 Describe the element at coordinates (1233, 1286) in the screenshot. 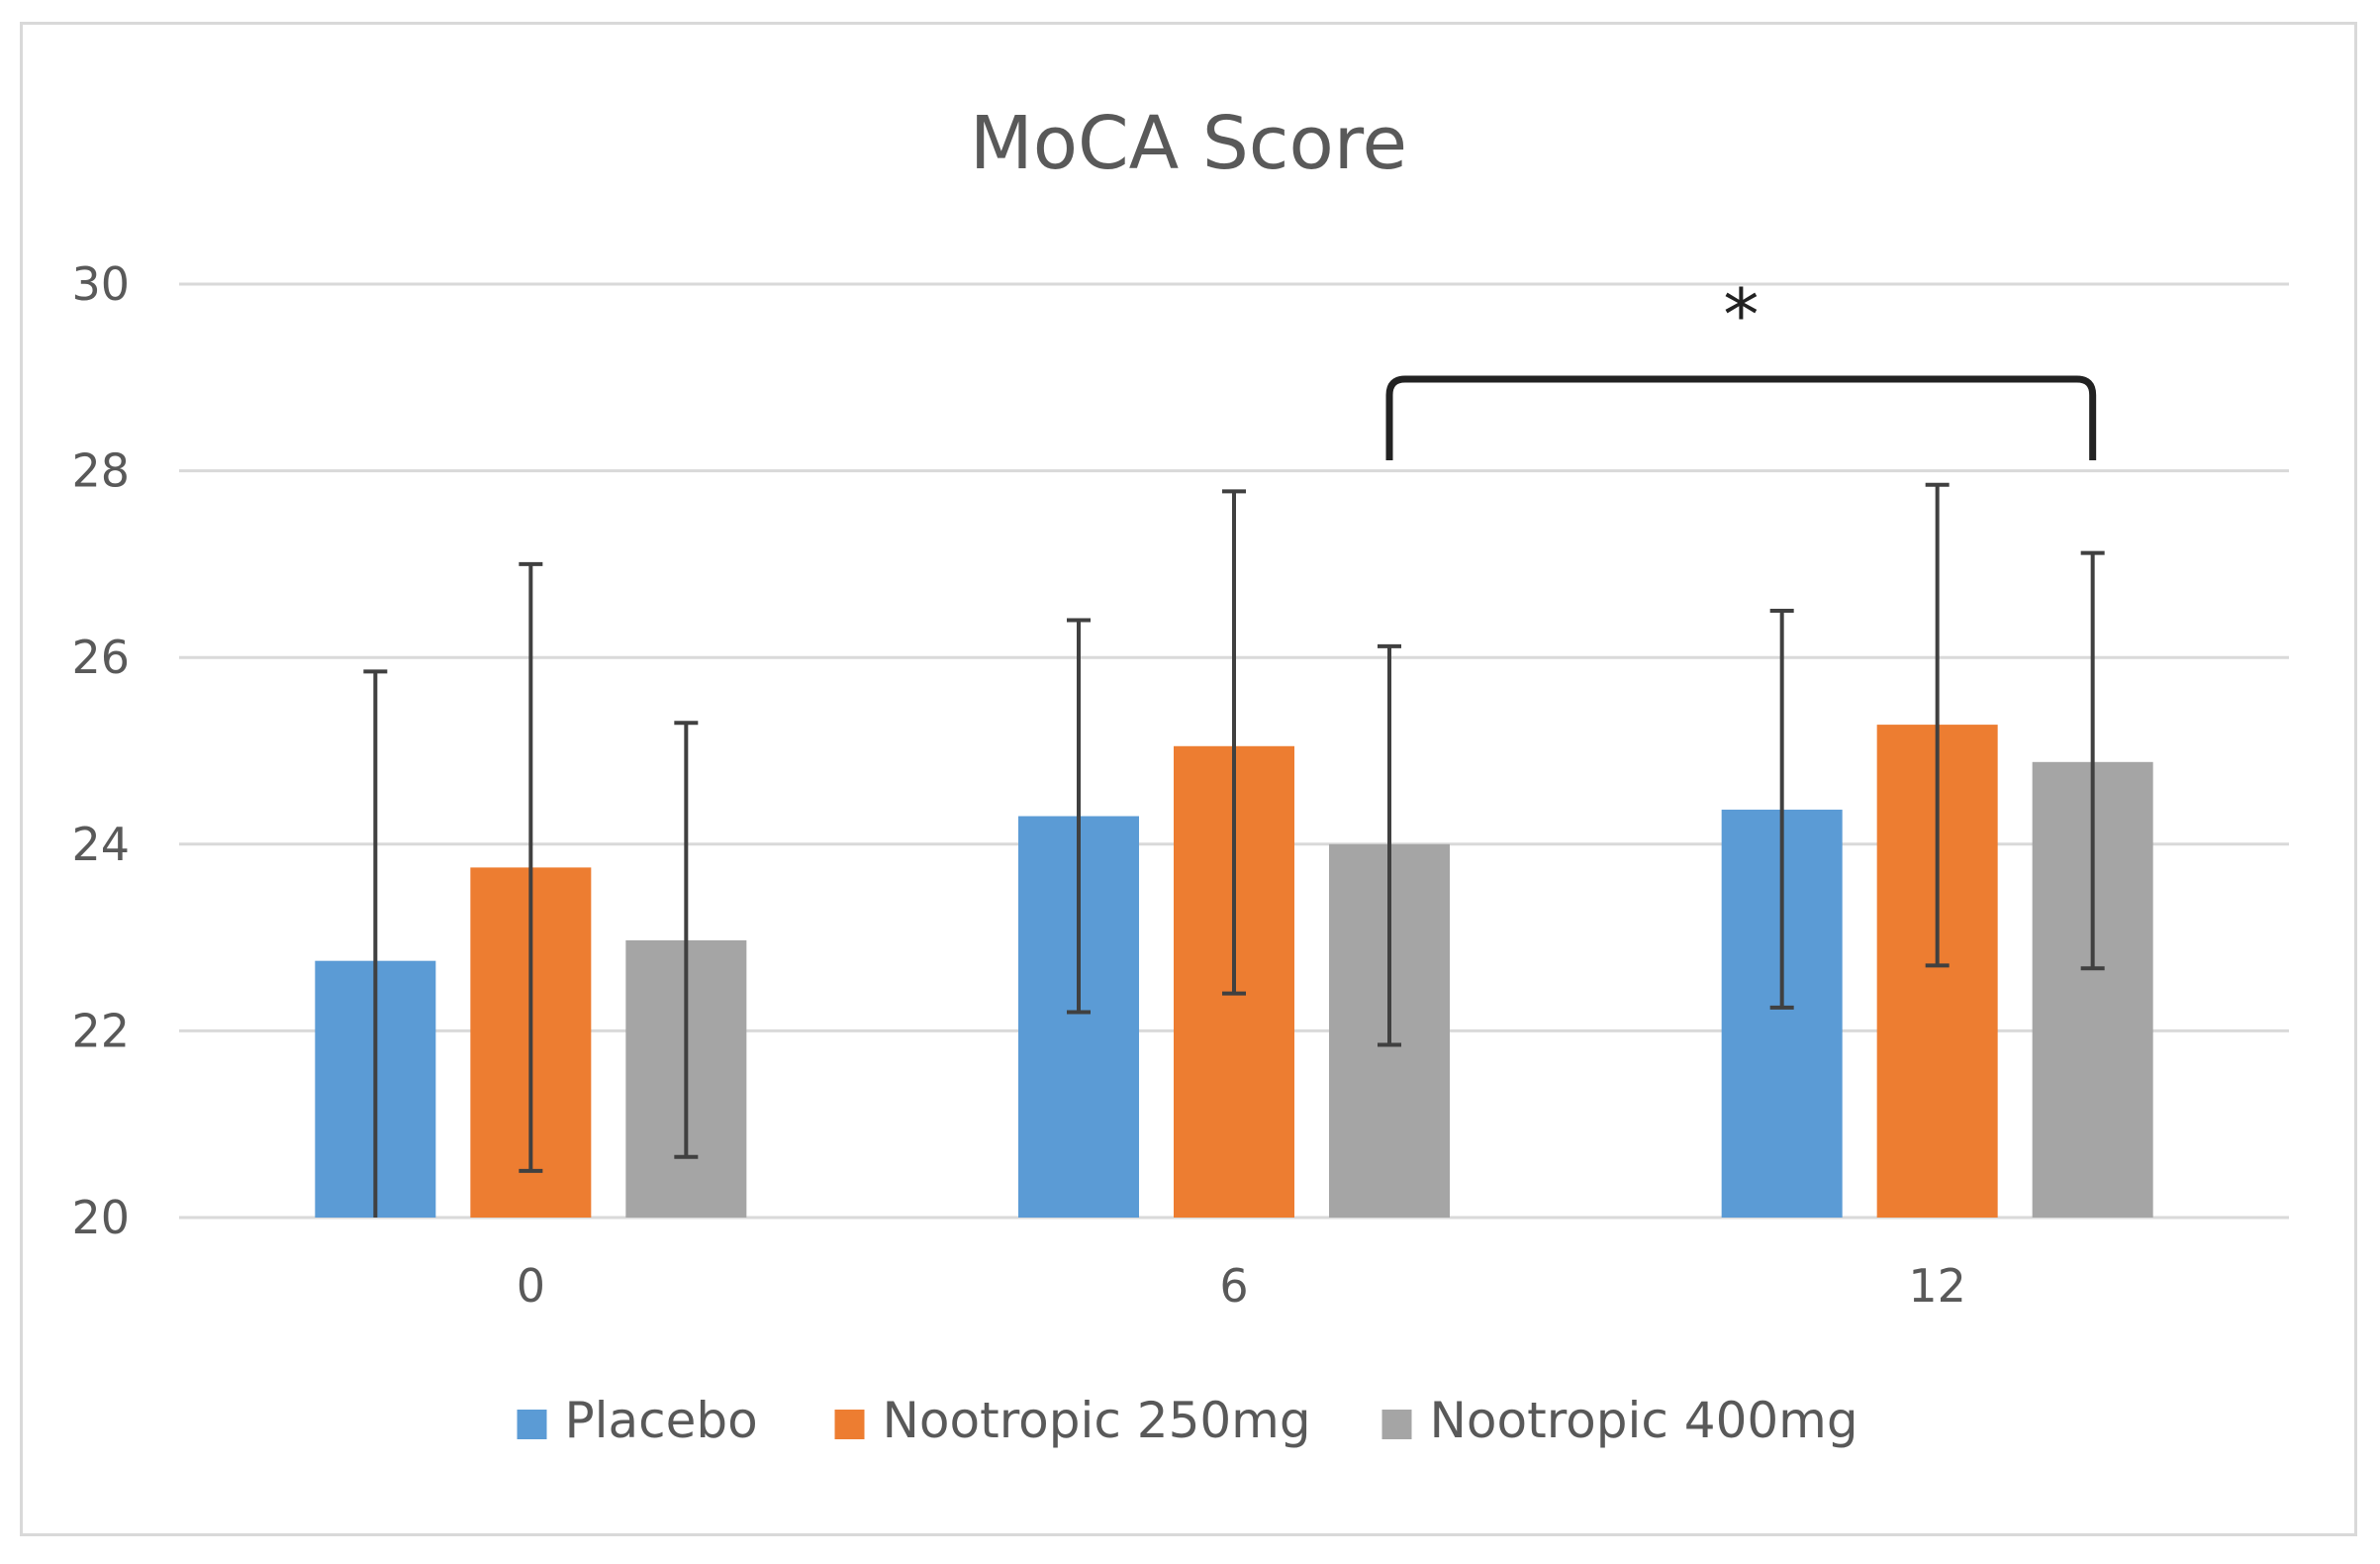

I see `x-tick-label: 6` at that location.